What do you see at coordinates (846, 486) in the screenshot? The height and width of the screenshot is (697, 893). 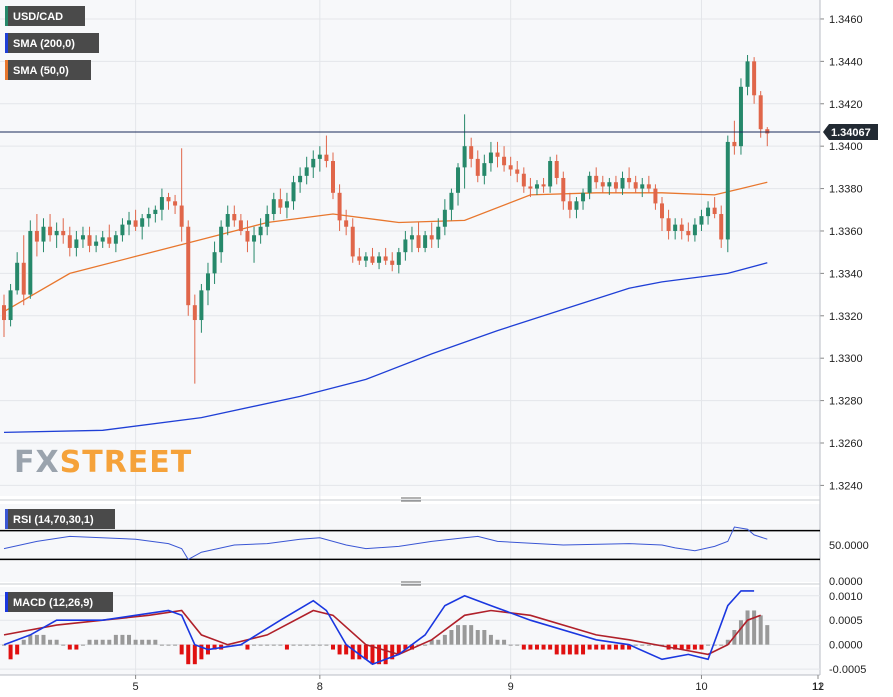 I see `price-tick-label: 1.3240` at bounding box center [846, 486].